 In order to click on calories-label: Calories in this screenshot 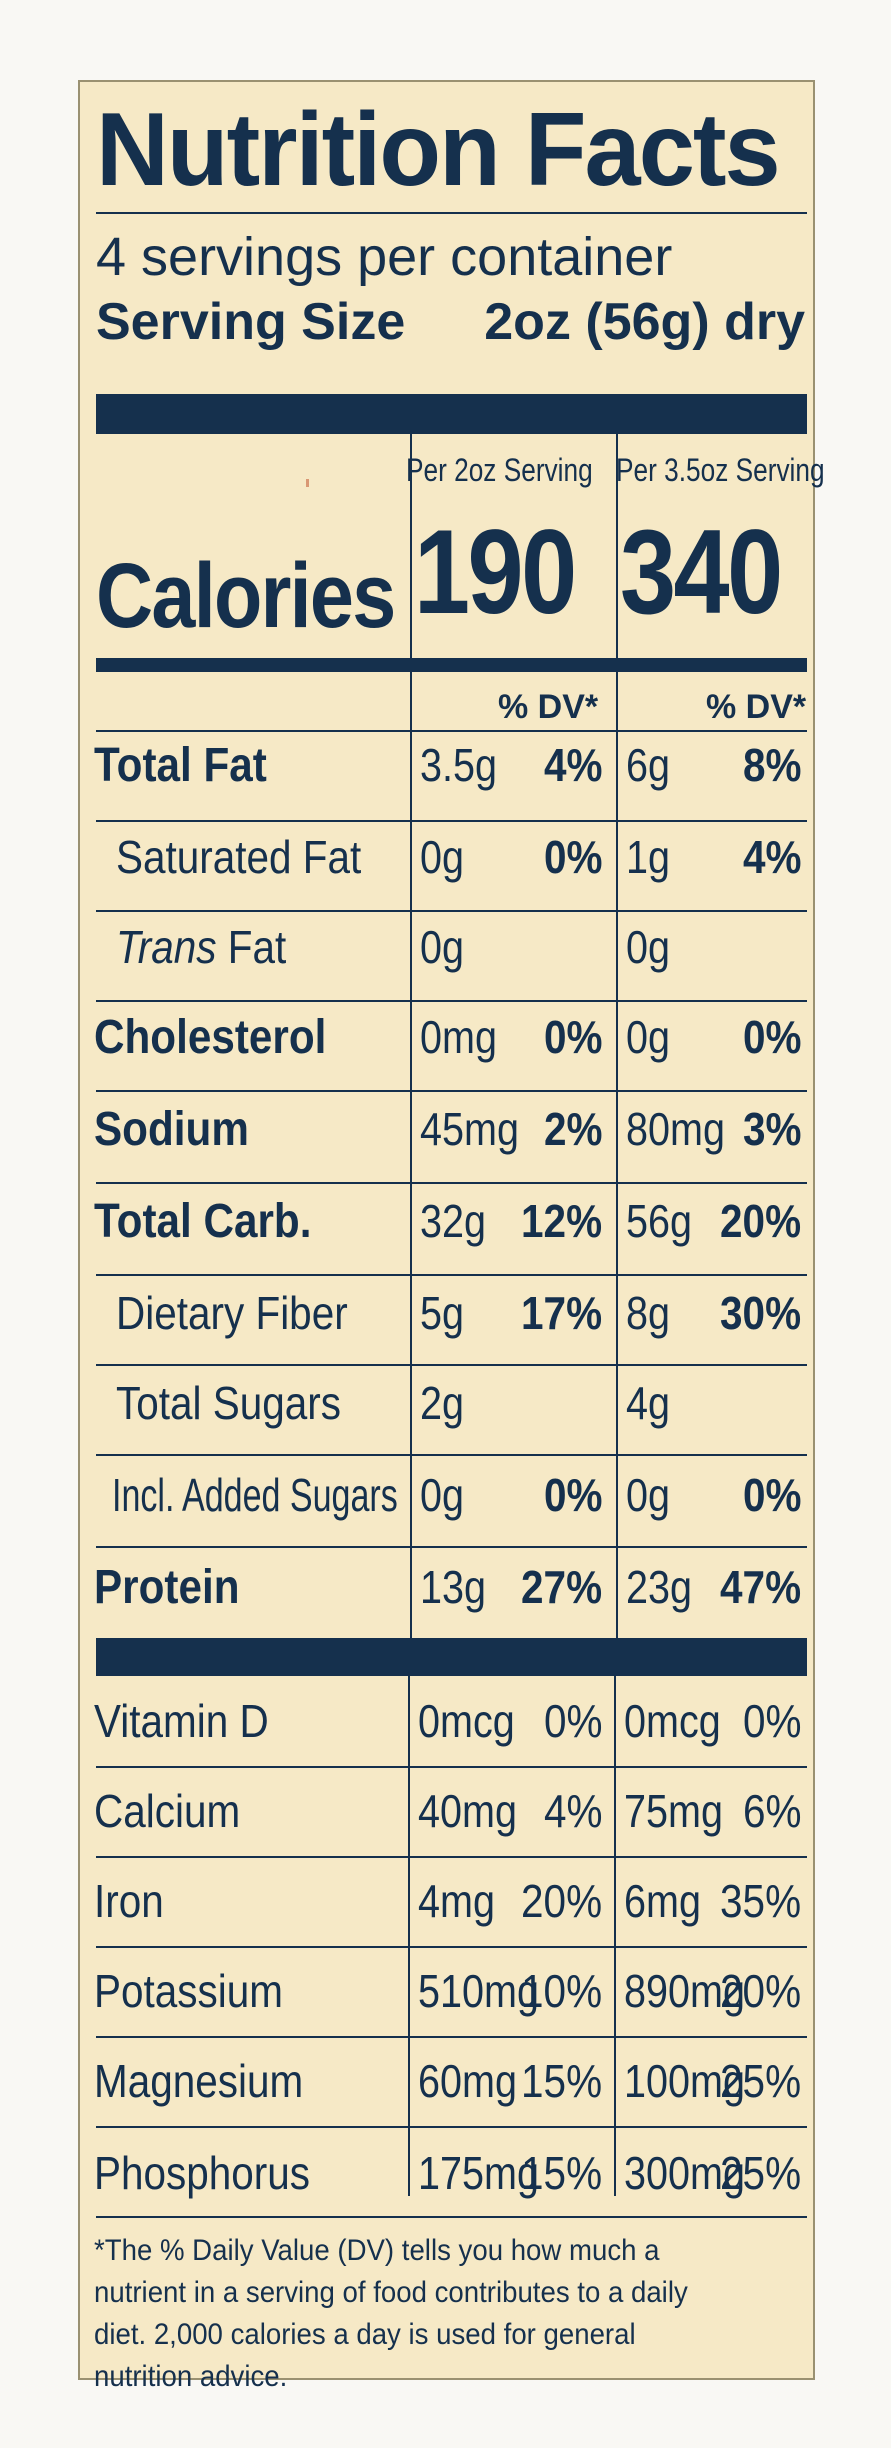, I will do `click(246, 596)`.